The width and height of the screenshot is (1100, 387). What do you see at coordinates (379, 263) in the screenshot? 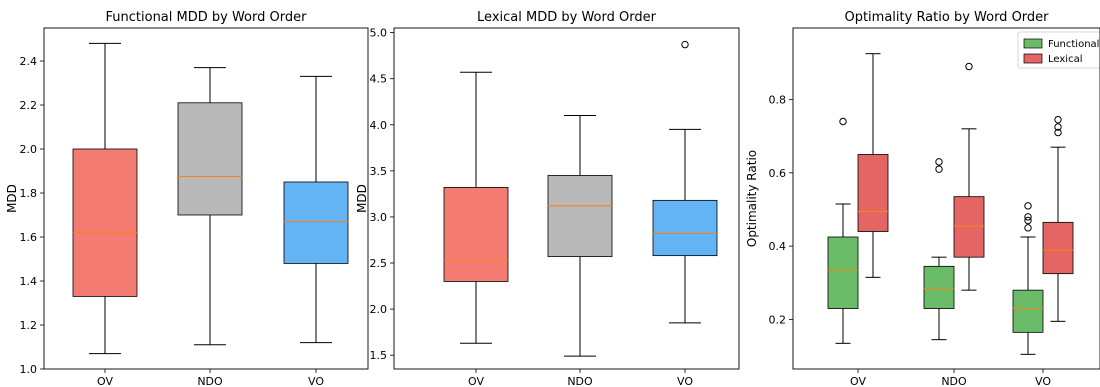
I see `y-tick-label: 2.5` at bounding box center [379, 263].